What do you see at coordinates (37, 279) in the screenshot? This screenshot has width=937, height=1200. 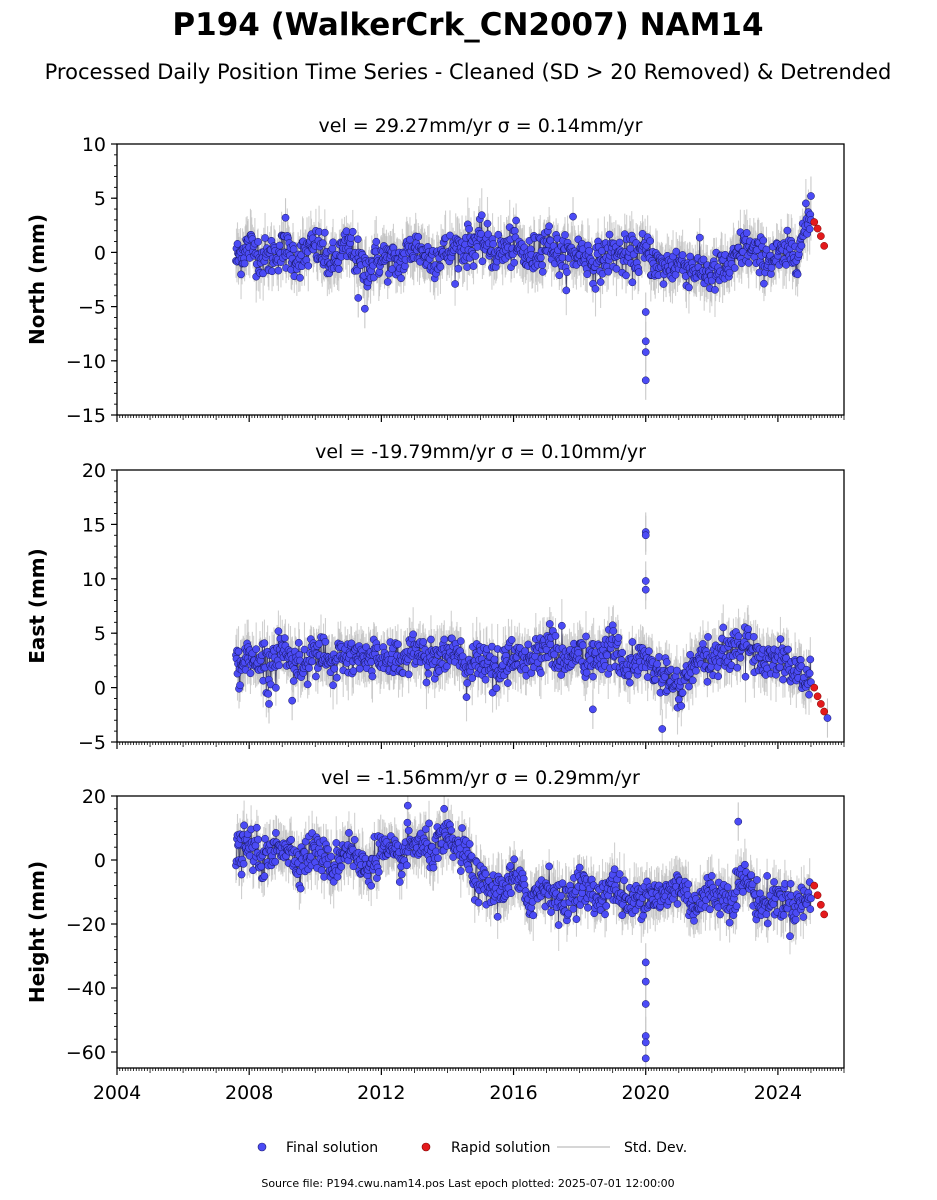 I see `y-axis-label: North (mm)` at bounding box center [37, 279].